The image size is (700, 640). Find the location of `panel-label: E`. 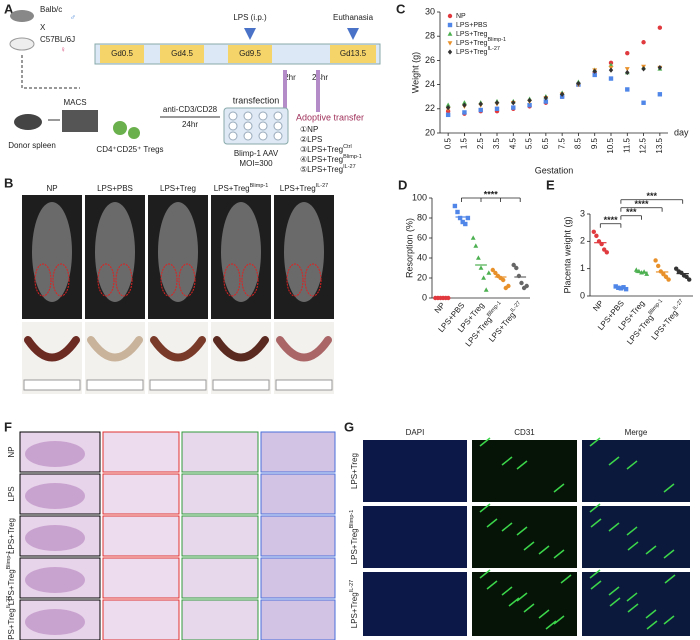

panel-label: E is located at coordinates (550, 184).